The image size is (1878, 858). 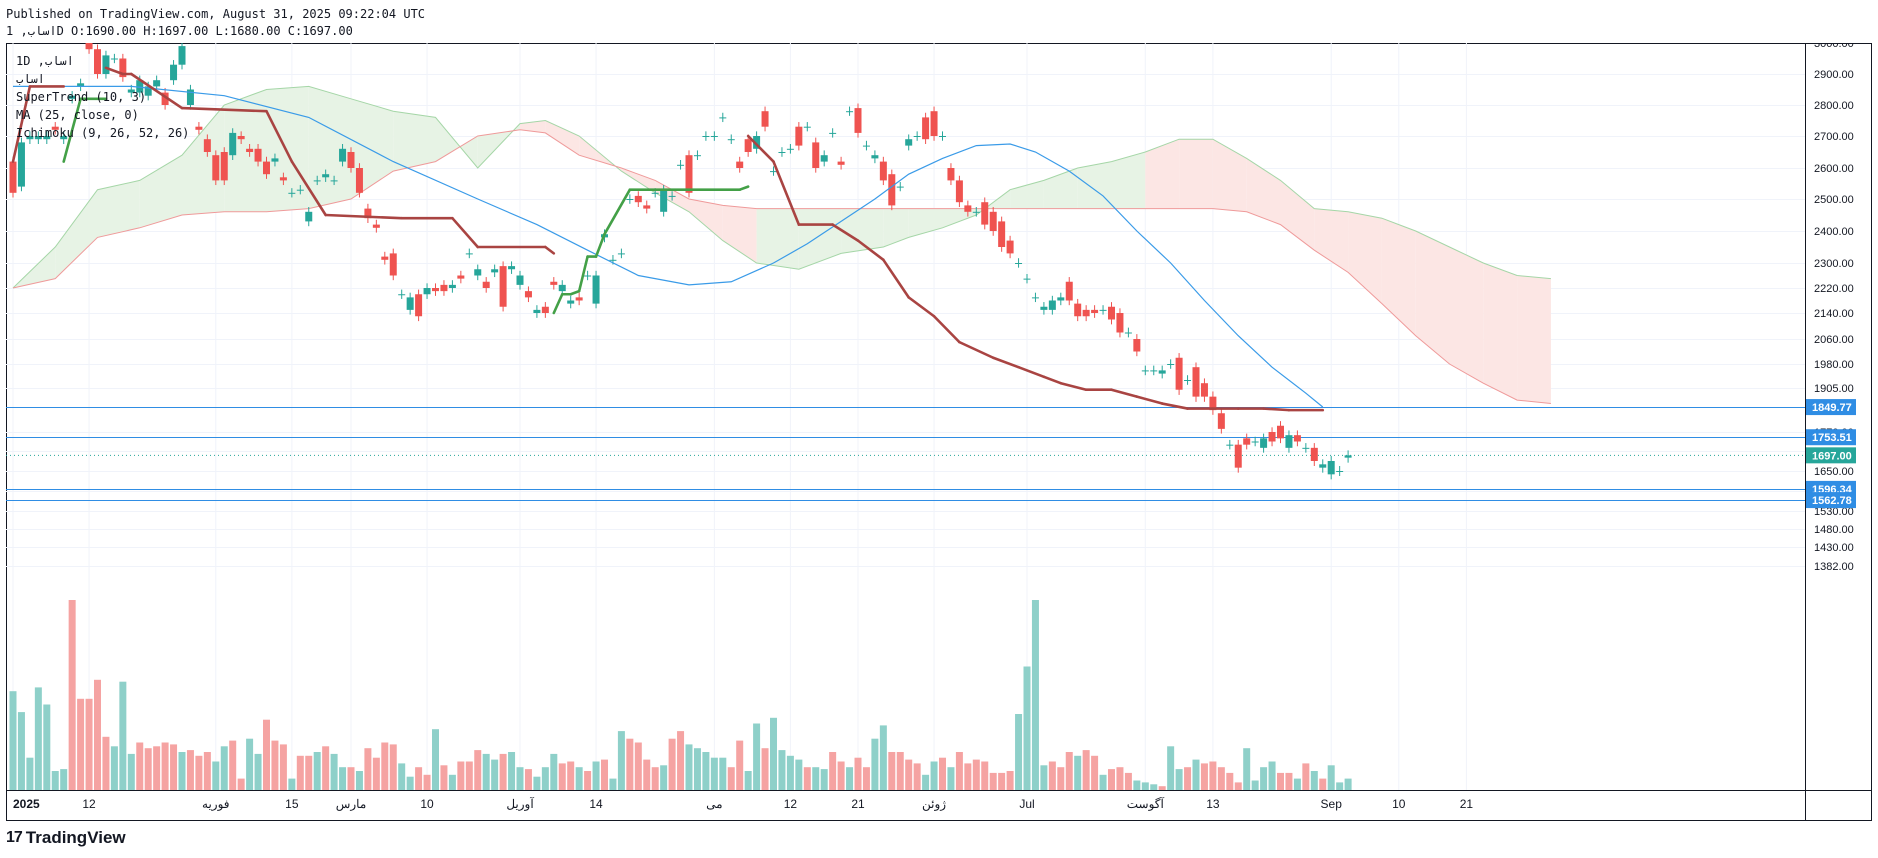 What do you see at coordinates (66, 838) in the screenshot?
I see `tradingview-logo: 17 TradingView` at bounding box center [66, 838].